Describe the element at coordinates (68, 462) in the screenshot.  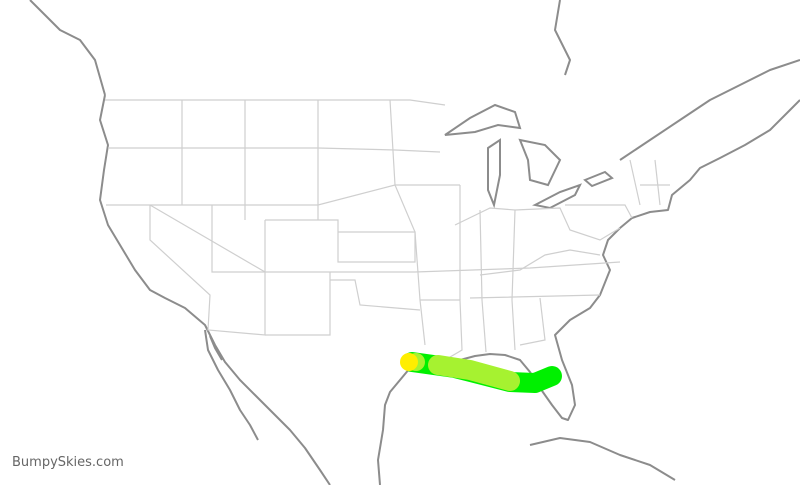
I see `watermark: BumpySkies.com` at that location.